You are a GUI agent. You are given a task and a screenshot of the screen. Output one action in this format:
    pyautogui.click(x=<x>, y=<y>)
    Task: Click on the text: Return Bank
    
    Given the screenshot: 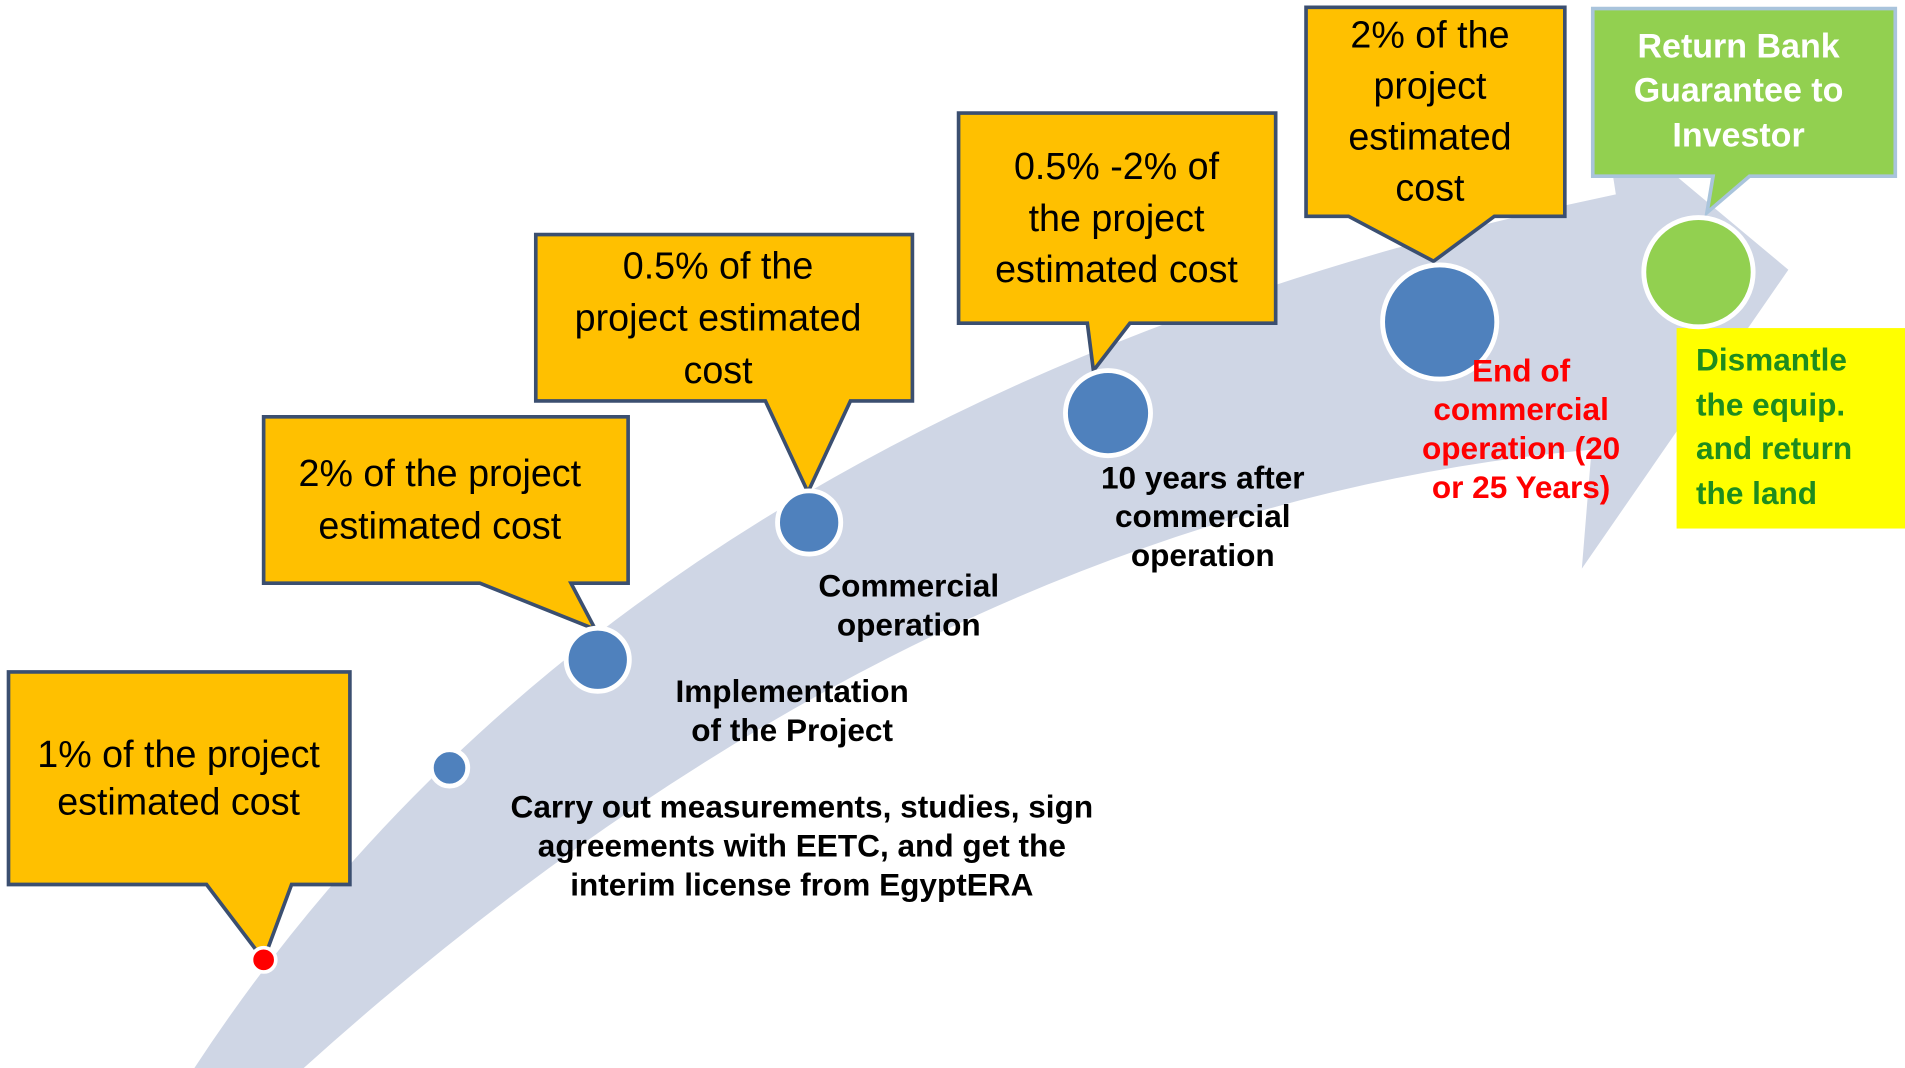 What is the action you would take?
    pyautogui.click(x=1738, y=47)
    